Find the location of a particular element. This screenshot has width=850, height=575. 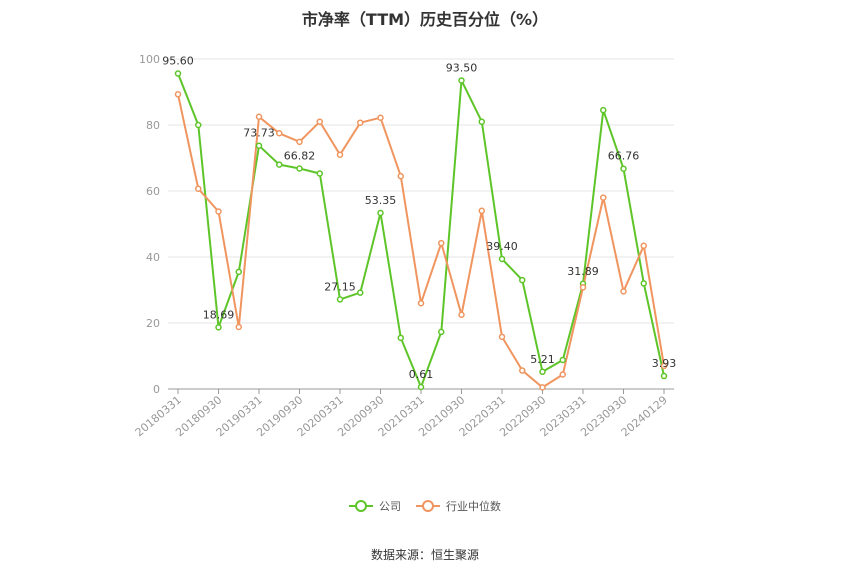

data-label: 53.35 is located at coordinates (381, 200).